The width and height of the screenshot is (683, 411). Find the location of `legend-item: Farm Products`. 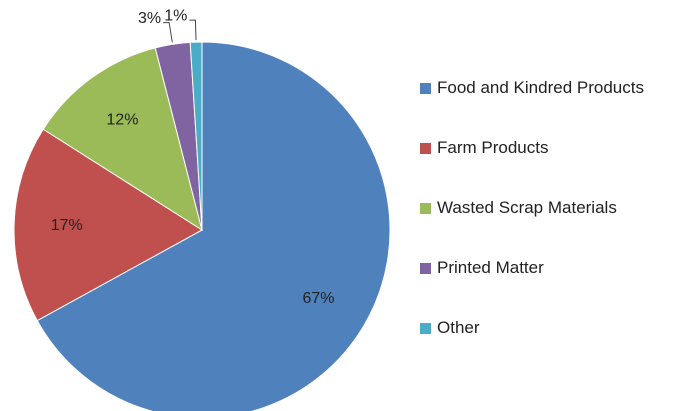

legend-item: Farm Products is located at coordinates (484, 148).